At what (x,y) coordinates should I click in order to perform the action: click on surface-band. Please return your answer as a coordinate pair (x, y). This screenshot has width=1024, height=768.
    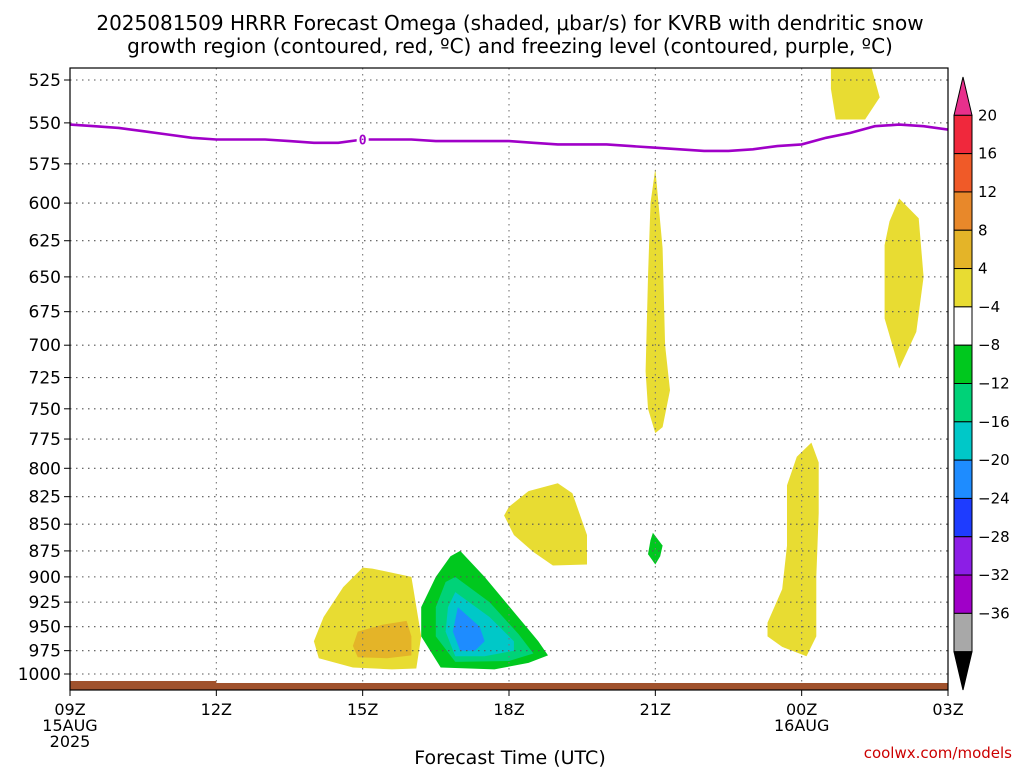
    Looking at the image, I should click on (509, 686).